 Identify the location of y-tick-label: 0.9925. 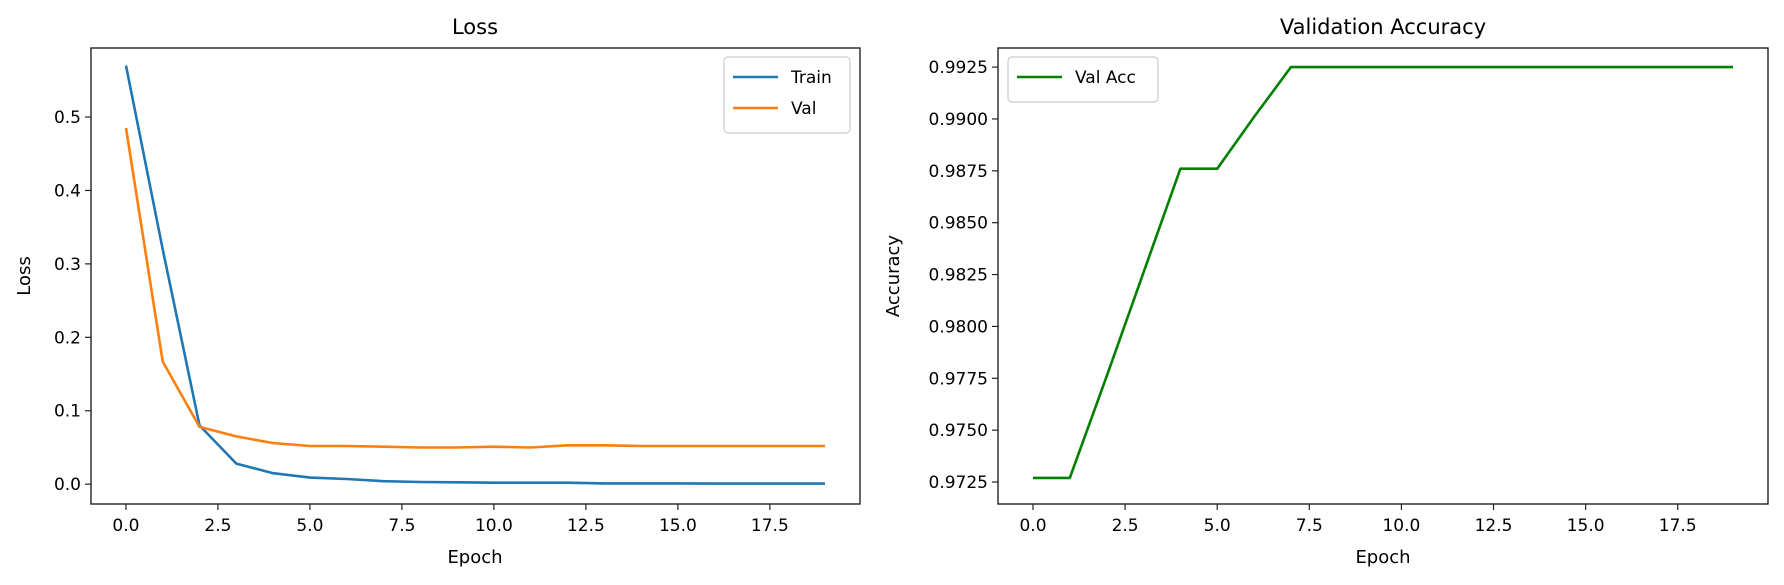
(958, 68).